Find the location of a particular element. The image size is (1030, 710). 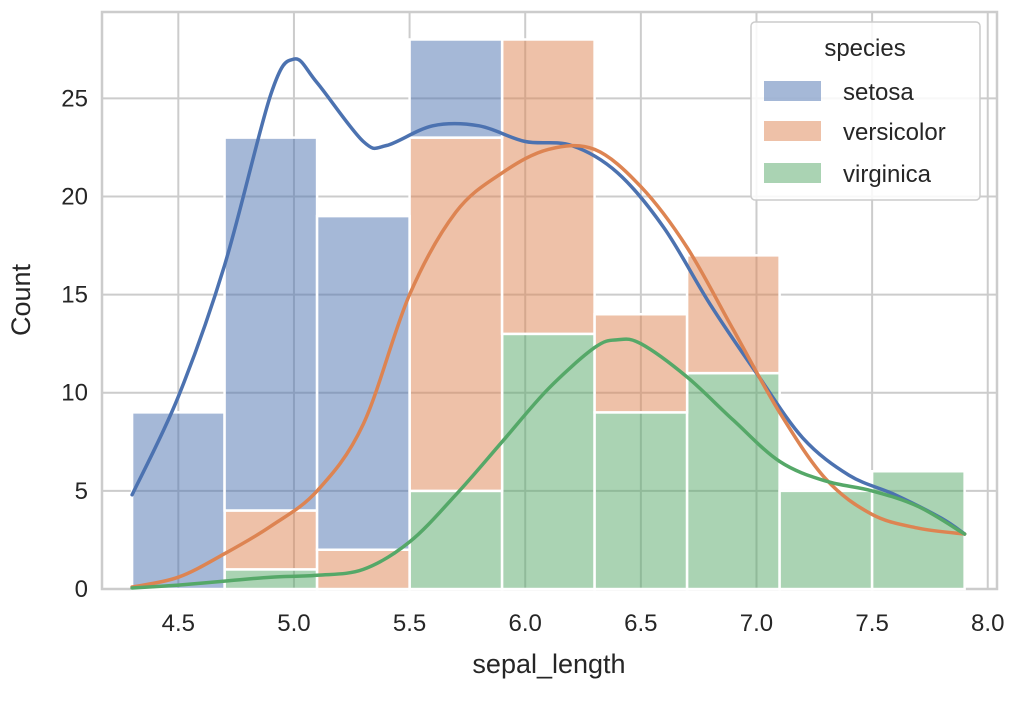

legend: species setosa versicolor virginica is located at coordinates (865, 111).